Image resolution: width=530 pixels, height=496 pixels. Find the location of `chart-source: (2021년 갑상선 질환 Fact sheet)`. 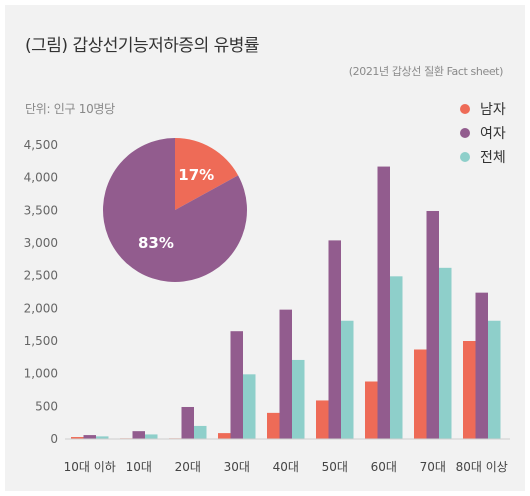

chart-source: (2021년 갑상선 질환 Fact sheet) is located at coordinates (426, 71).